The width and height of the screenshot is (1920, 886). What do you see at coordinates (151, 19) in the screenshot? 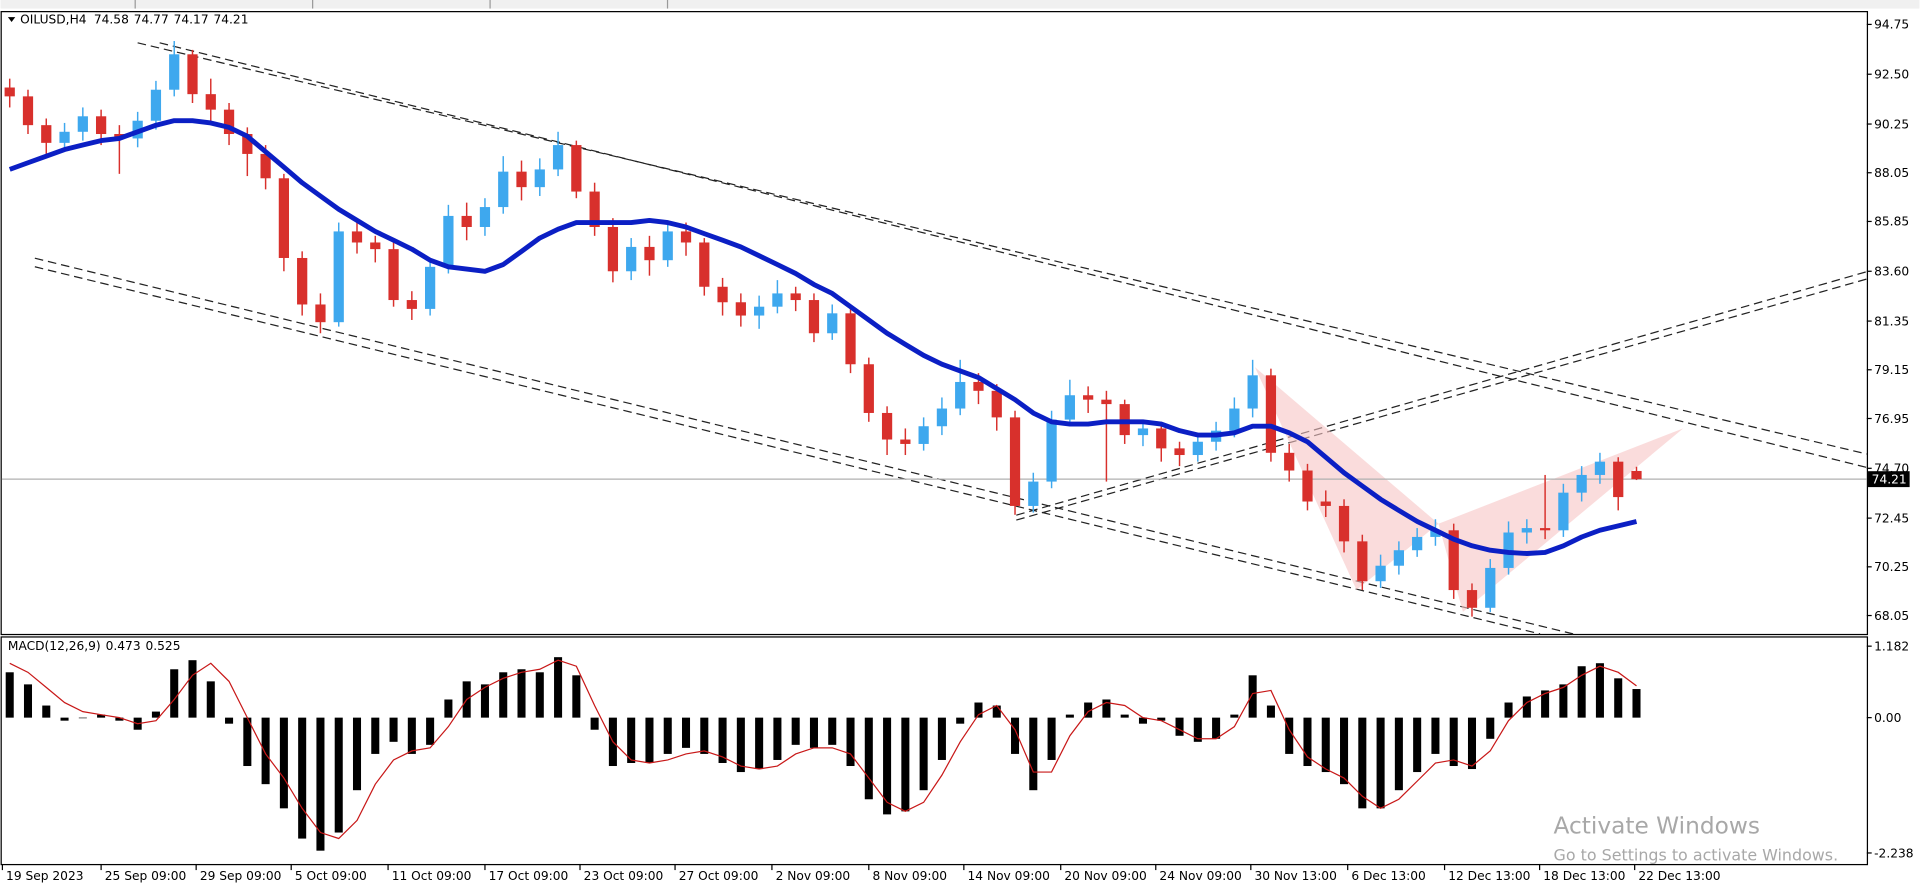
I see `last-high: 74.77` at bounding box center [151, 19].